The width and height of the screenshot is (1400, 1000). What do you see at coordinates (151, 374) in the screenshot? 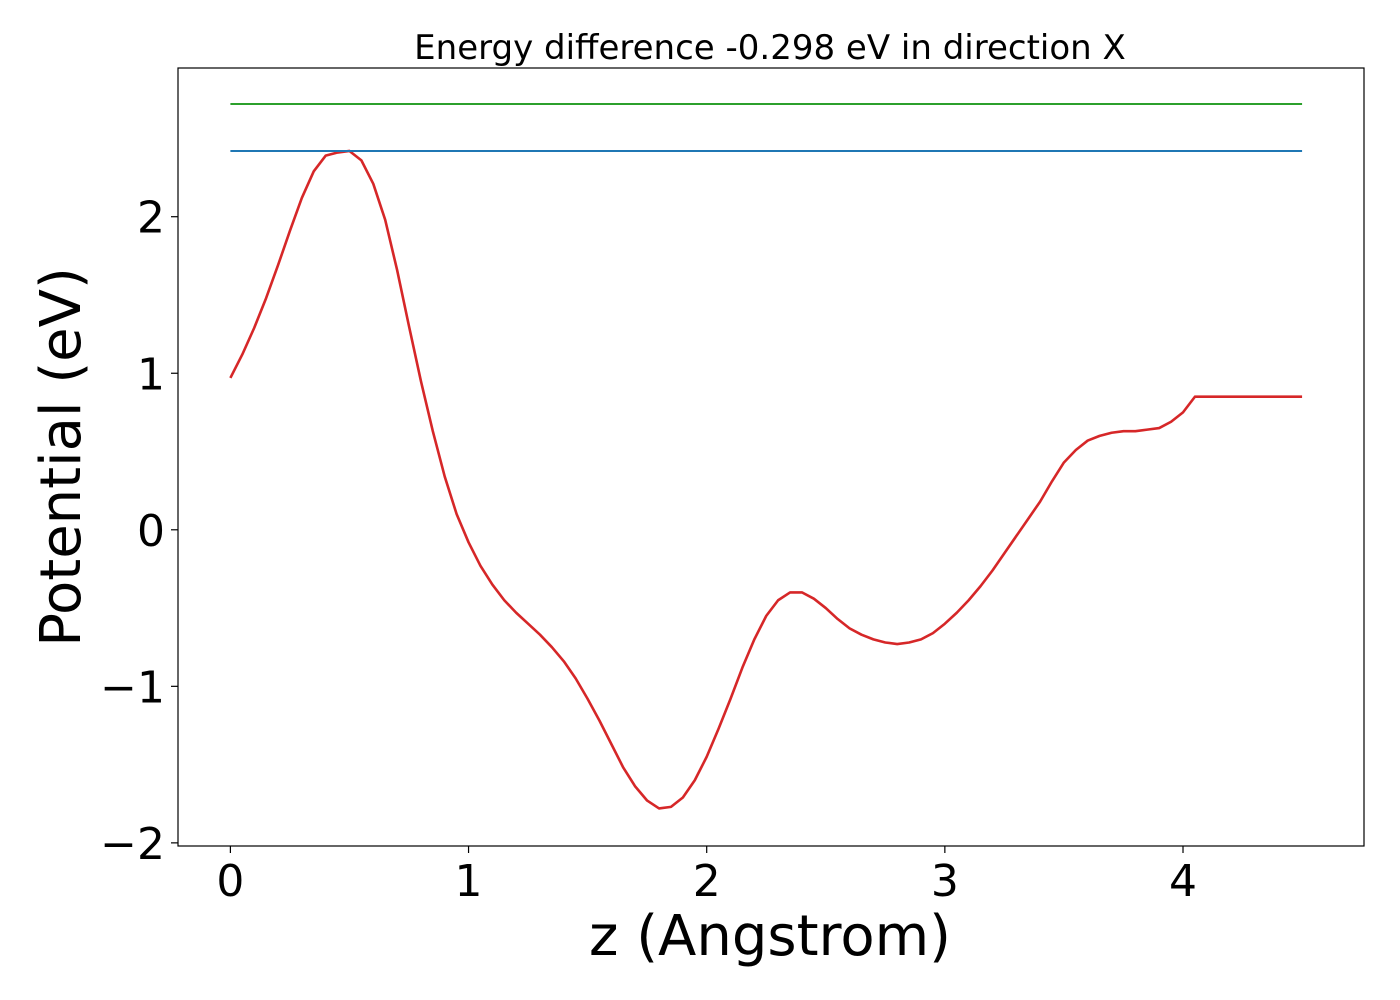
I see `y-tick-label: 1` at bounding box center [151, 374].